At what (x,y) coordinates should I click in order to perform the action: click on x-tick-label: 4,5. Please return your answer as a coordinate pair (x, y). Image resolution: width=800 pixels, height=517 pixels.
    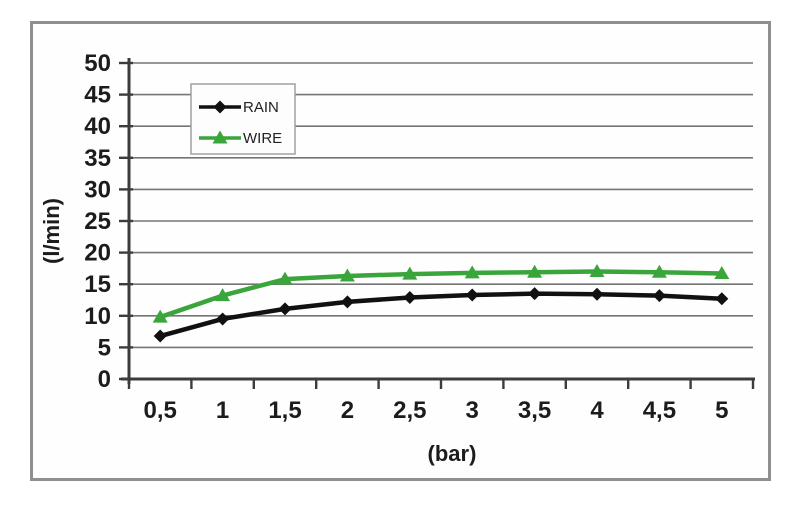
    Looking at the image, I should click on (659, 410).